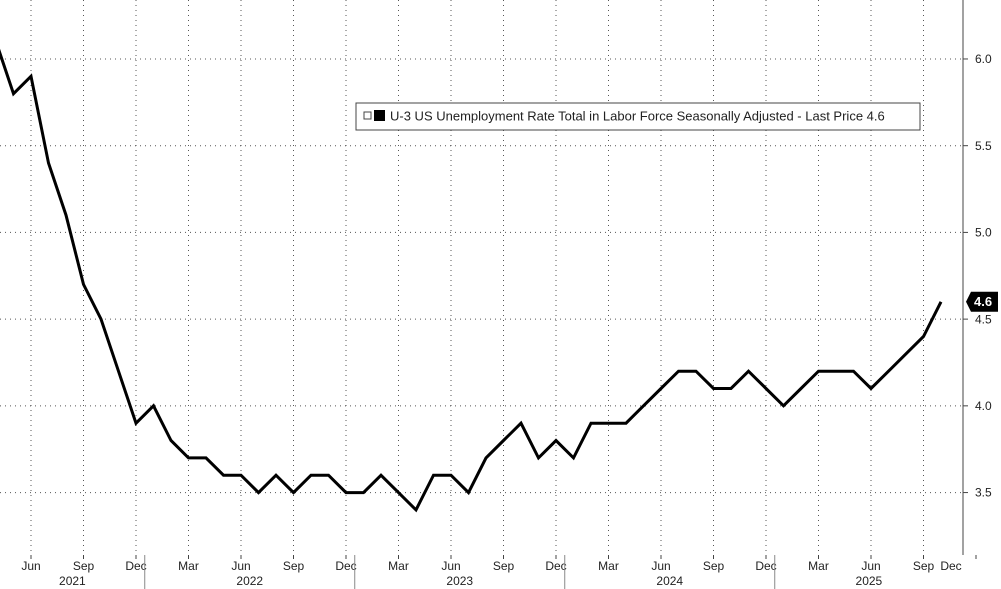 The image size is (1001, 589). I want to click on legend-swatch, so click(379, 115).